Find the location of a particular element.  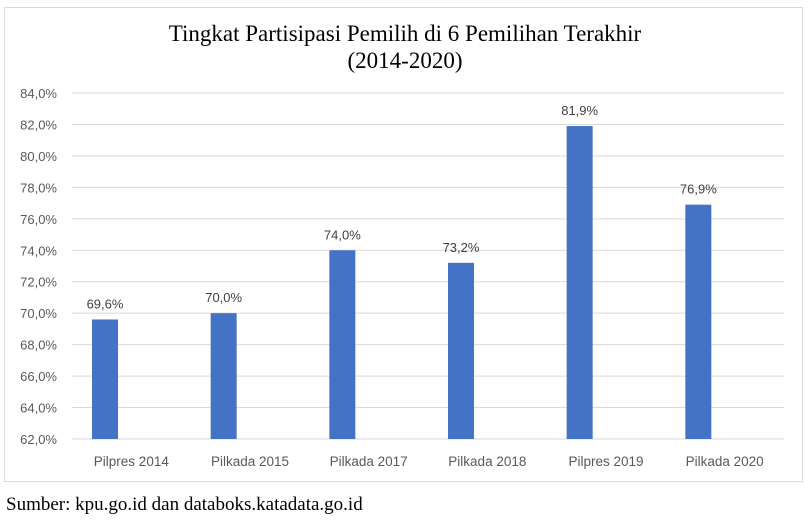

y-tick-label: 68,0% is located at coordinates (38, 345).